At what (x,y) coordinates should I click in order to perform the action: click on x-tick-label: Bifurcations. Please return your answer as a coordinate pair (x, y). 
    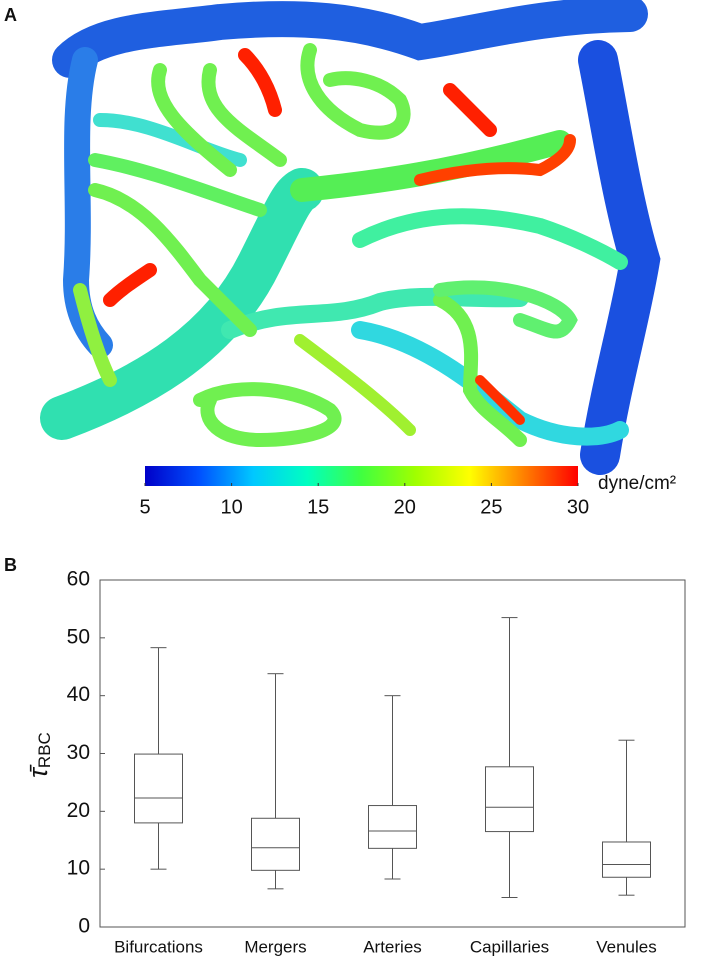
    Looking at the image, I should click on (158, 946).